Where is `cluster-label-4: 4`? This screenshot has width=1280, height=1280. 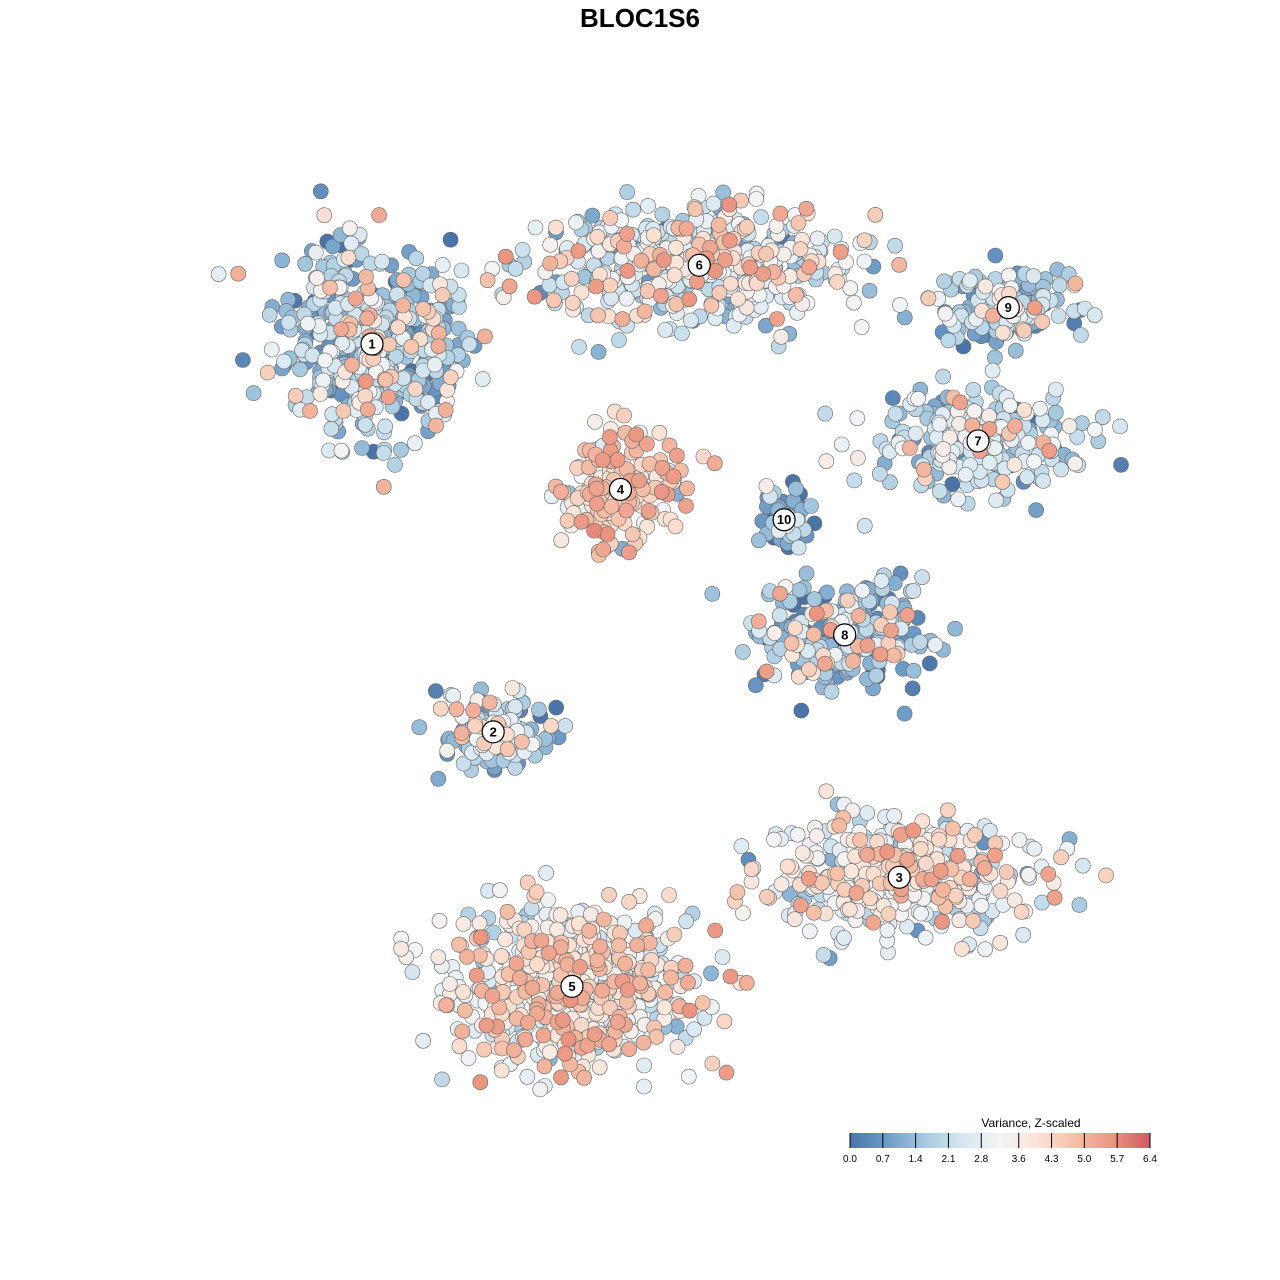
cluster-label-4: 4 is located at coordinates (620, 489).